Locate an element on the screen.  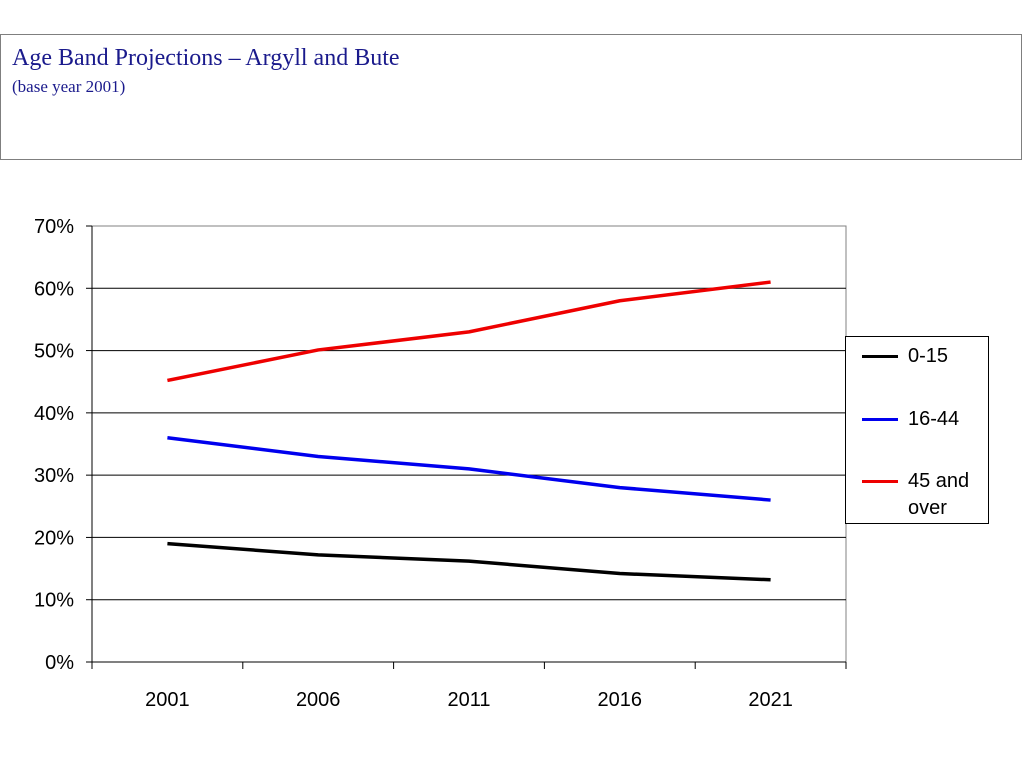
y-tick-label: 0% is located at coordinates (59, 663).